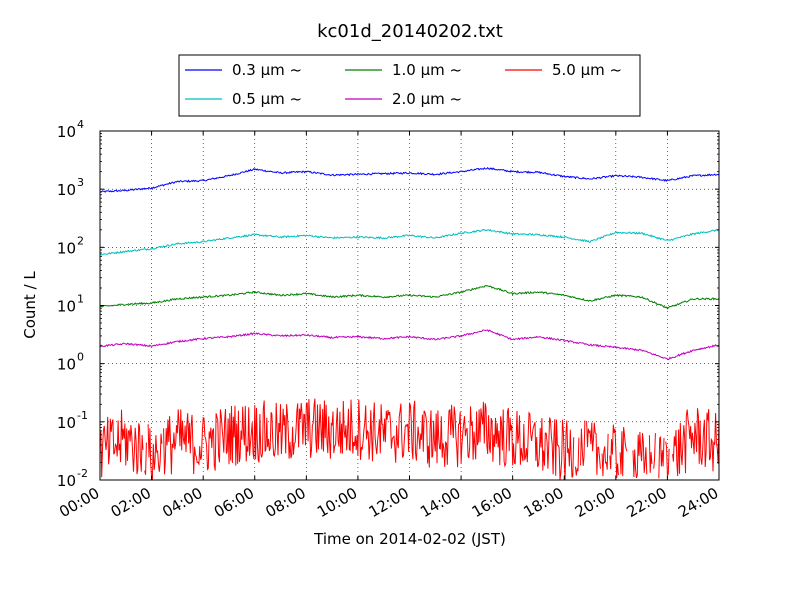 The image size is (800, 600). I want to click on legend-label: 1.0 μm ~, so click(427, 70).